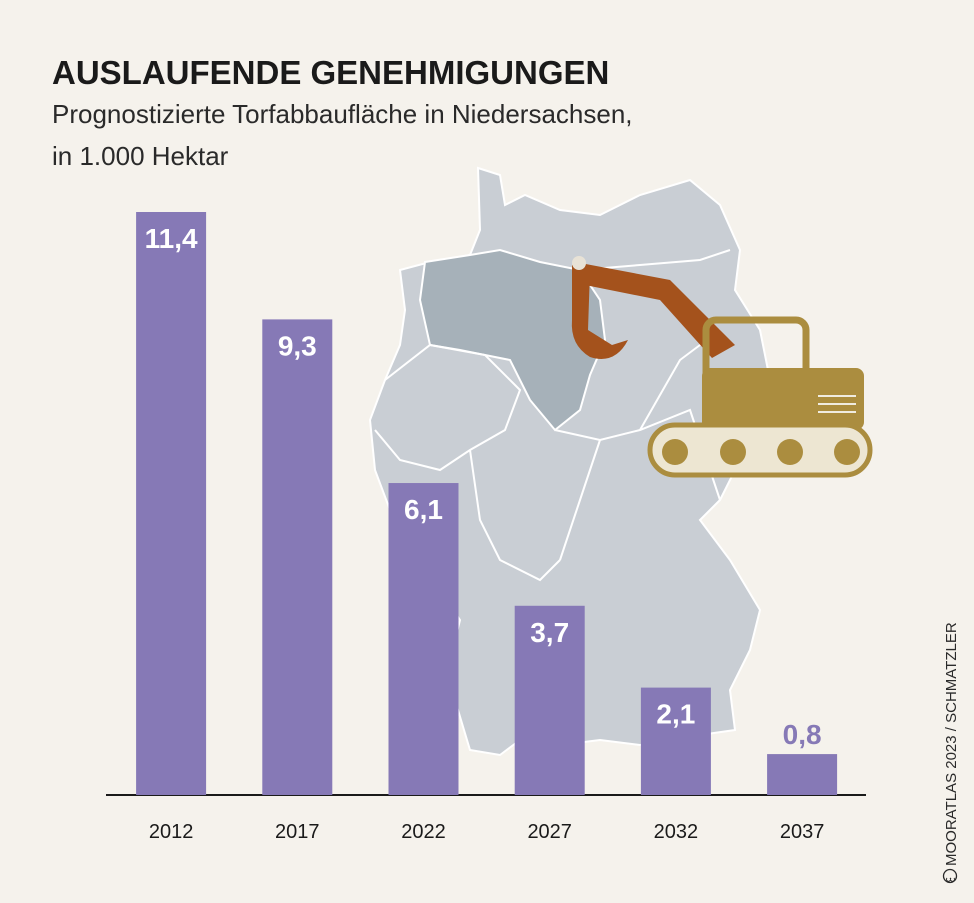 The height and width of the screenshot is (903, 974). Describe the element at coordinates (140, 156) in the screenshot. I see `chart-subtitle: in 1.000 Hektar` at that location.